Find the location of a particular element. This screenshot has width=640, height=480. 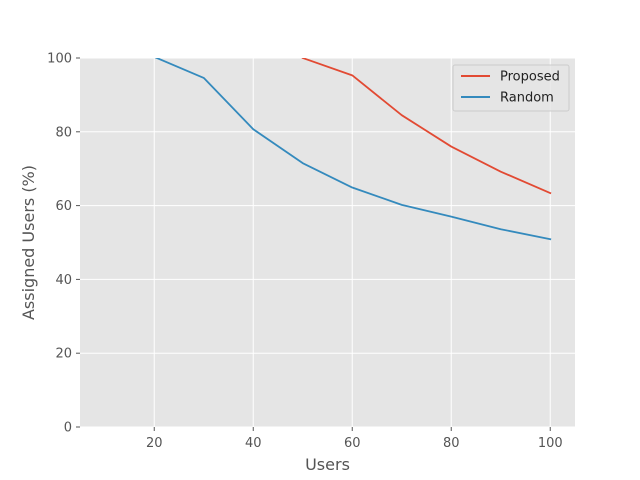

x-axis-label: Users is located at coordinates (327, 464).